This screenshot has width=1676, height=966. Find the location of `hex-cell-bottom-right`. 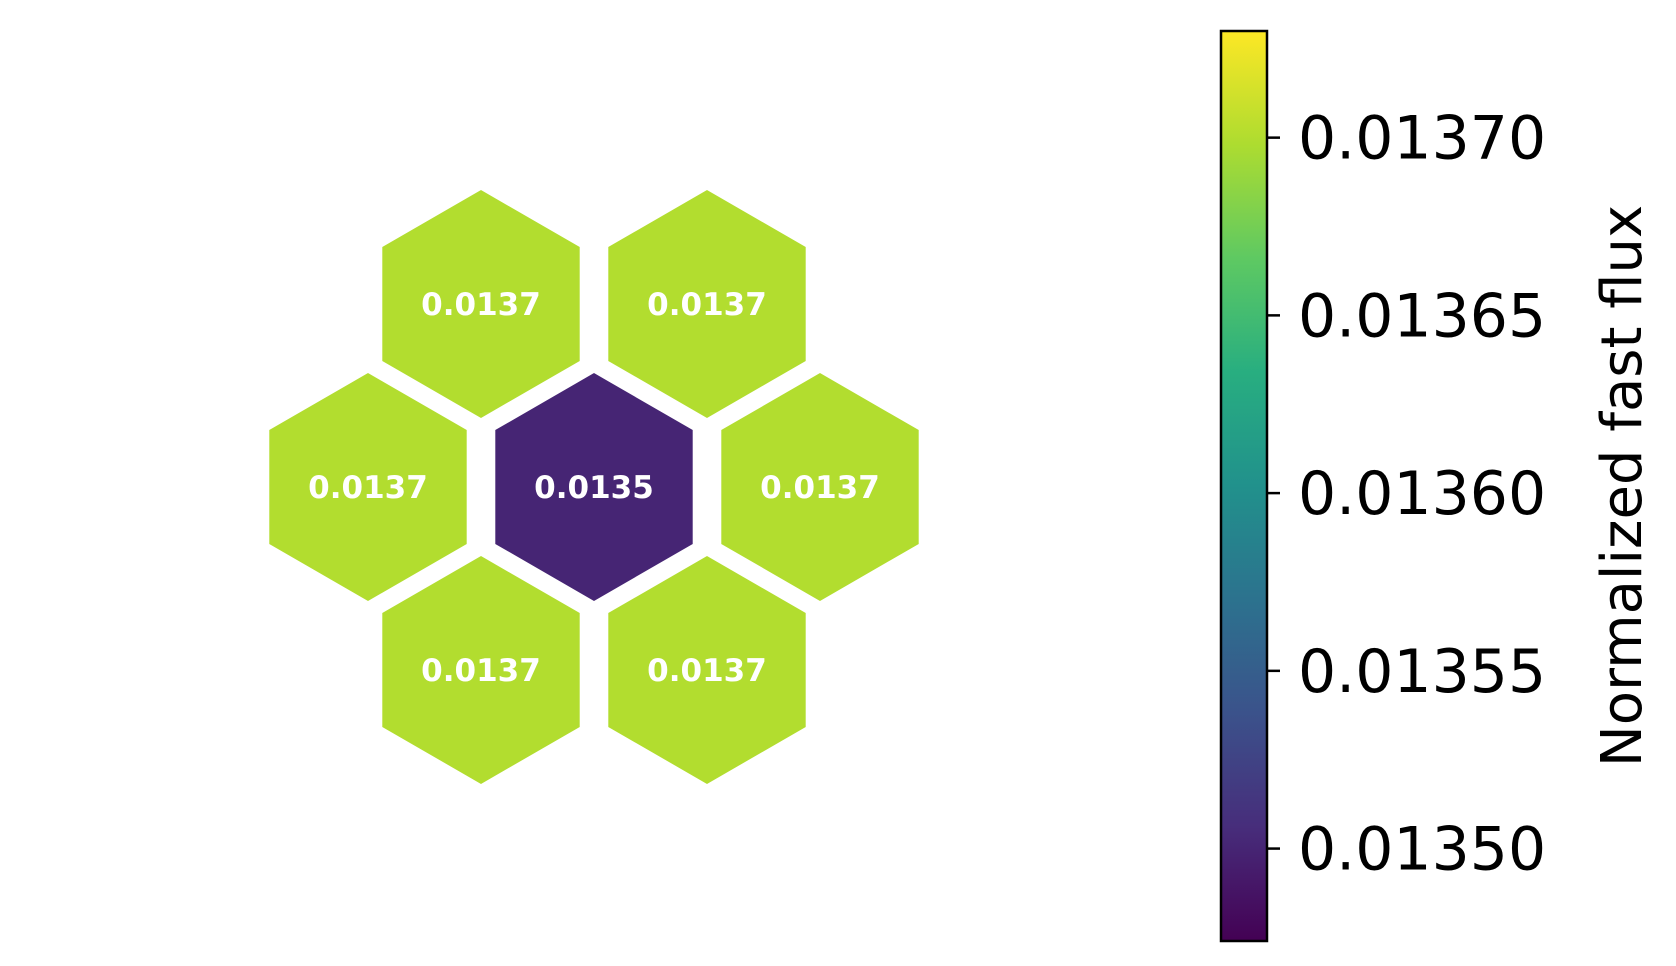

hex-cell-bottom-right is located at coordinates (707, 670).